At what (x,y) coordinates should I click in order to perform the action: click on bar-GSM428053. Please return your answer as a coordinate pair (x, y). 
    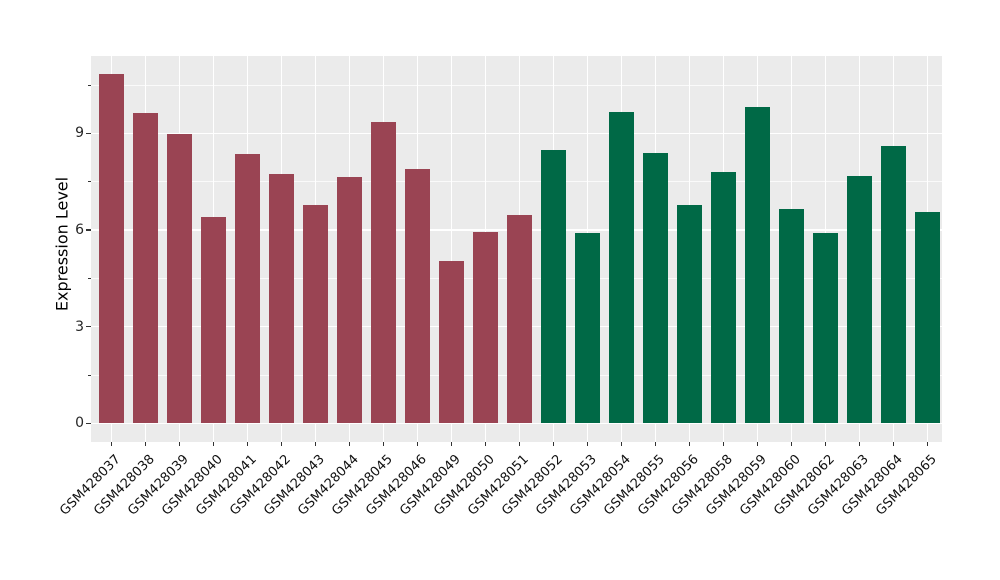
    Looking at the image, I should click on (587, 328).